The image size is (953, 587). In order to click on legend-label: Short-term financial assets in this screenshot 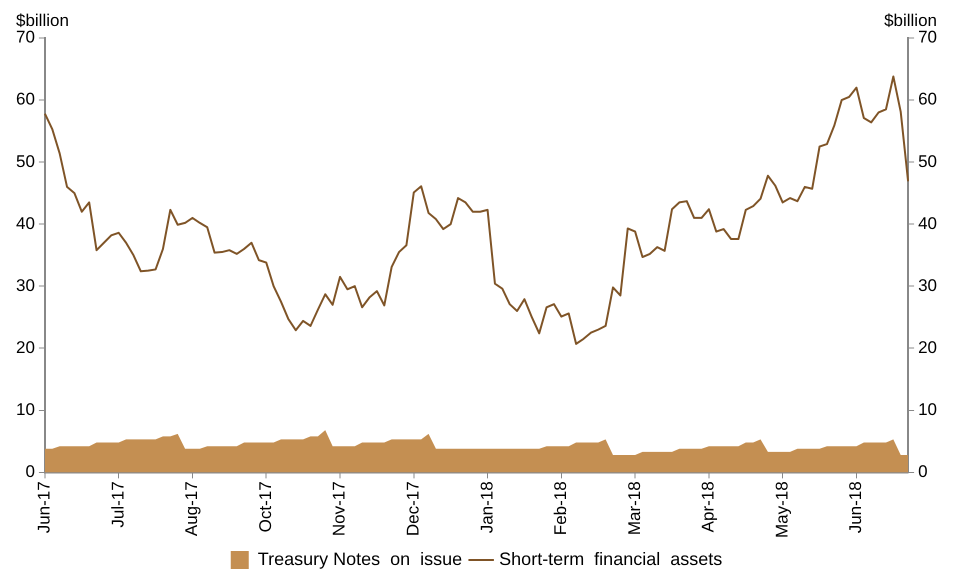, I will do `click(610, 558)`.